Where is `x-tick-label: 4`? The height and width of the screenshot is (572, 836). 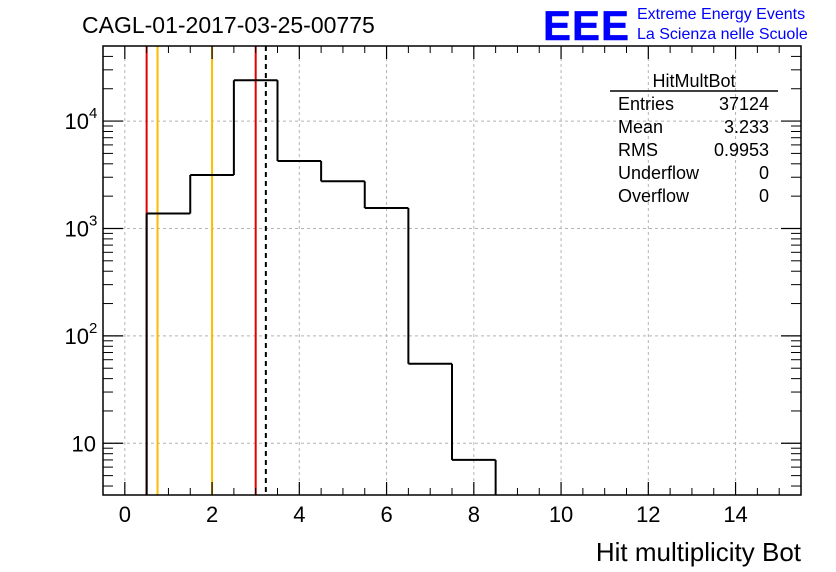 x-tick-label: 4 is located at coordinates (299, 514).